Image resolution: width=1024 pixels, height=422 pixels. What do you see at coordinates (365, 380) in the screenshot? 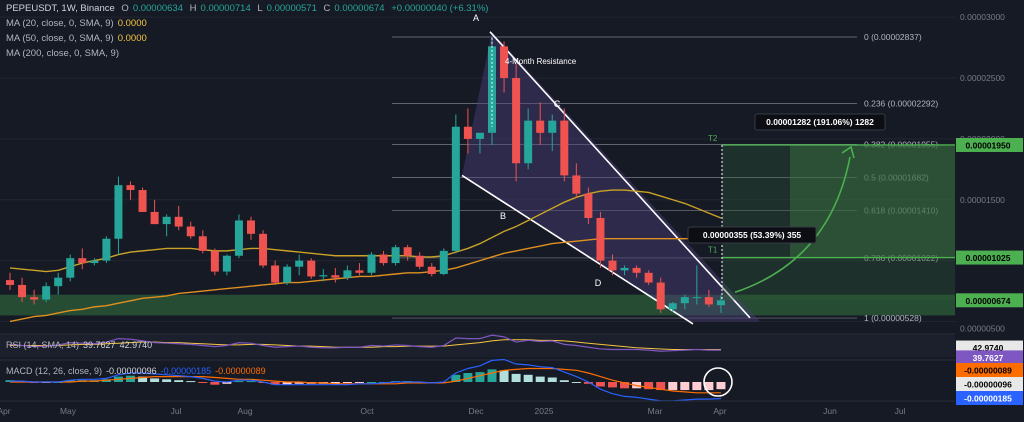
I see `macd-line` at bounding box center [365, 380].